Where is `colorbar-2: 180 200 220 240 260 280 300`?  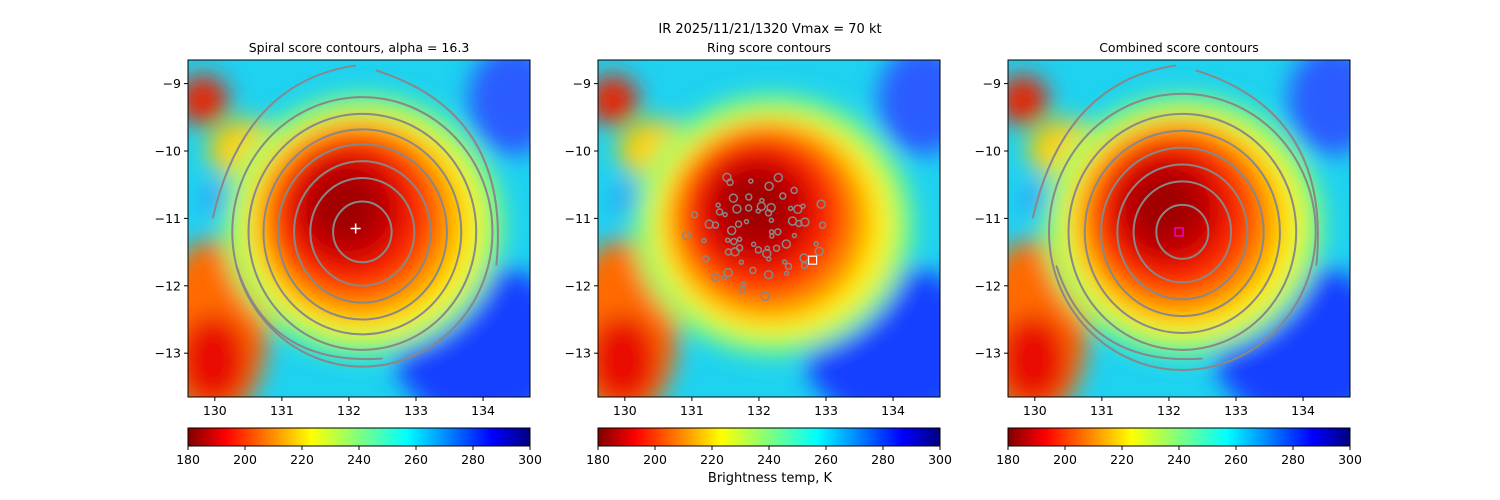 colorbar-2: 180 200 220 240 260 280 300 is located at coordinates (769, 447).